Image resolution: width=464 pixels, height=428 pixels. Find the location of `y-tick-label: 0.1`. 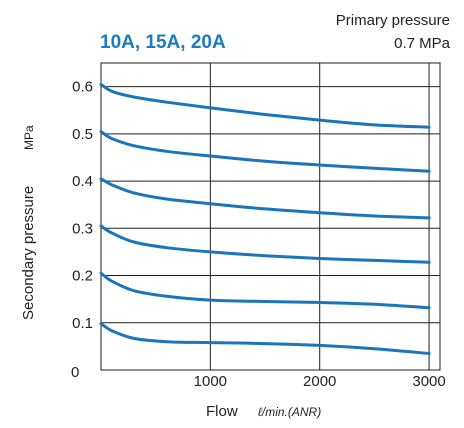

y-tick-label: 0.1 is located at coordinates (82, 323).